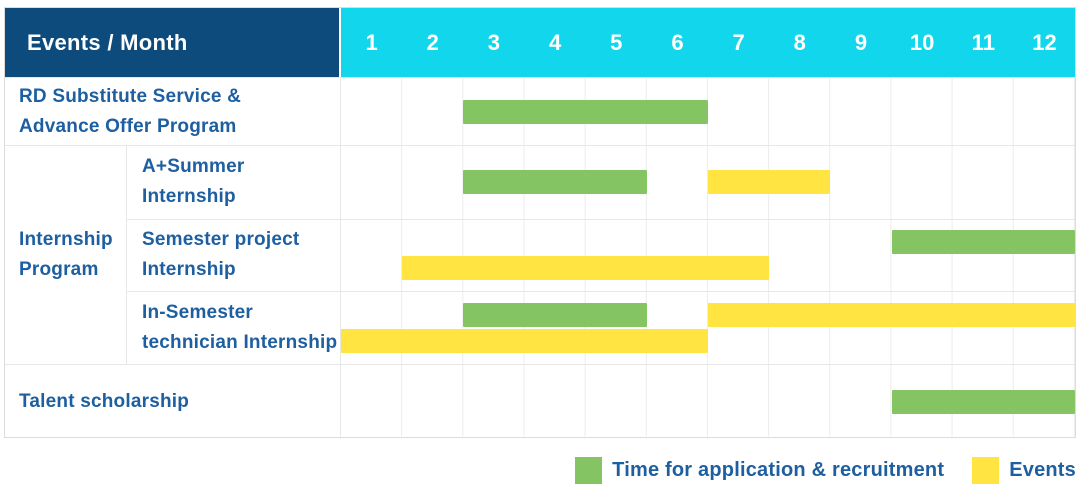 This screenshot has height=494, width=1080. I want to click on row-label-line: RD Substitute Service &, so click(130, 96).